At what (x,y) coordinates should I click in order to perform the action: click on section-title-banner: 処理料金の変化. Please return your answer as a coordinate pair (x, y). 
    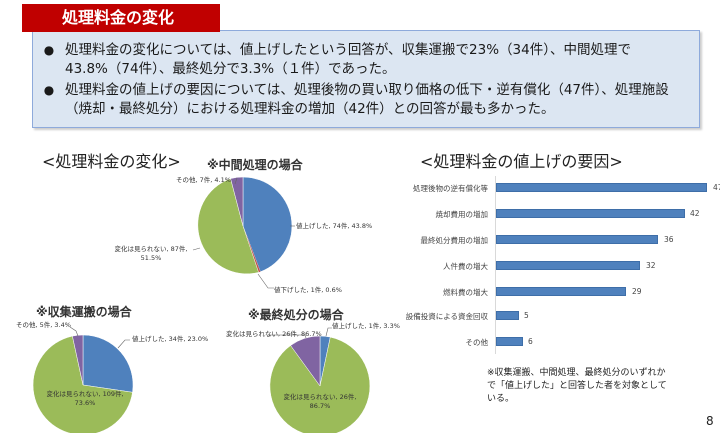
    Looking at the image, I should click on (121, 18).